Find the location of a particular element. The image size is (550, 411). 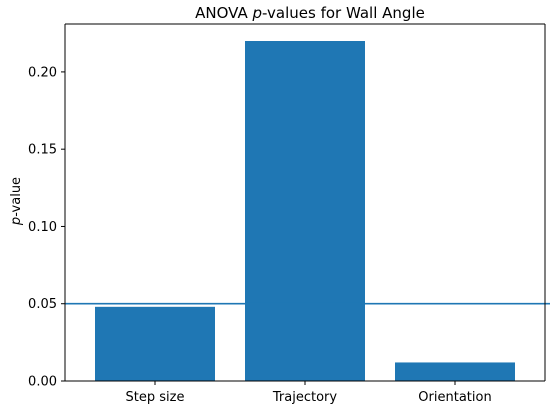

y-axis-label-italic: p is located at coordinates (16, 221).